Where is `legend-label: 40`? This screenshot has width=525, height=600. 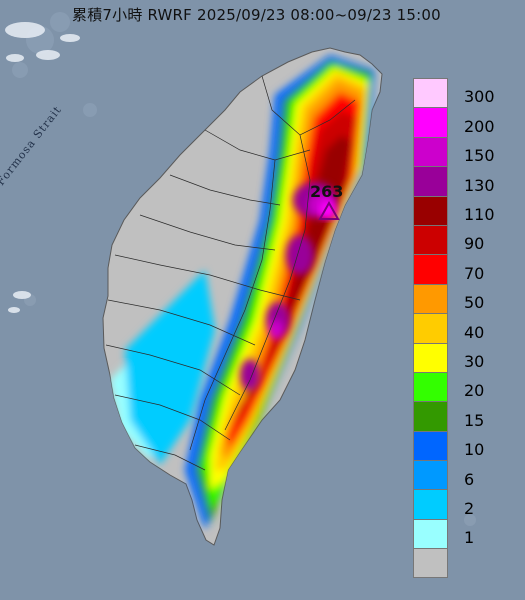
legend-label: 40 is located at coordinates (474, 332).